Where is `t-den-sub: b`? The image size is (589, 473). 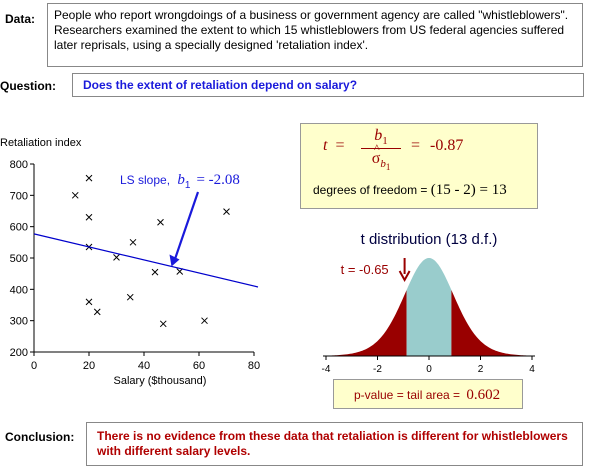
t-den-sub: b is located at coordinates (383, 164).